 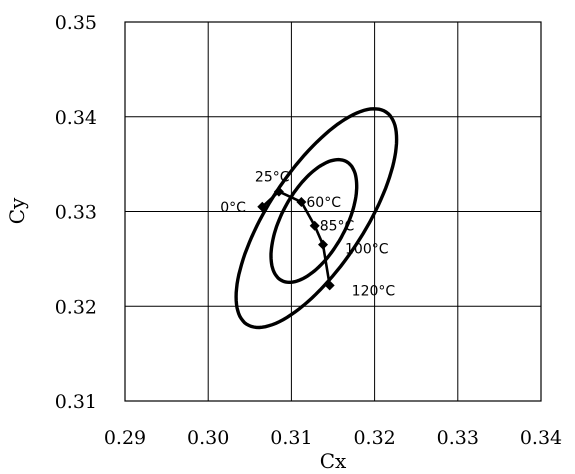 I want to click on x-tick-label: 0.32, so click(x=374, y=438).